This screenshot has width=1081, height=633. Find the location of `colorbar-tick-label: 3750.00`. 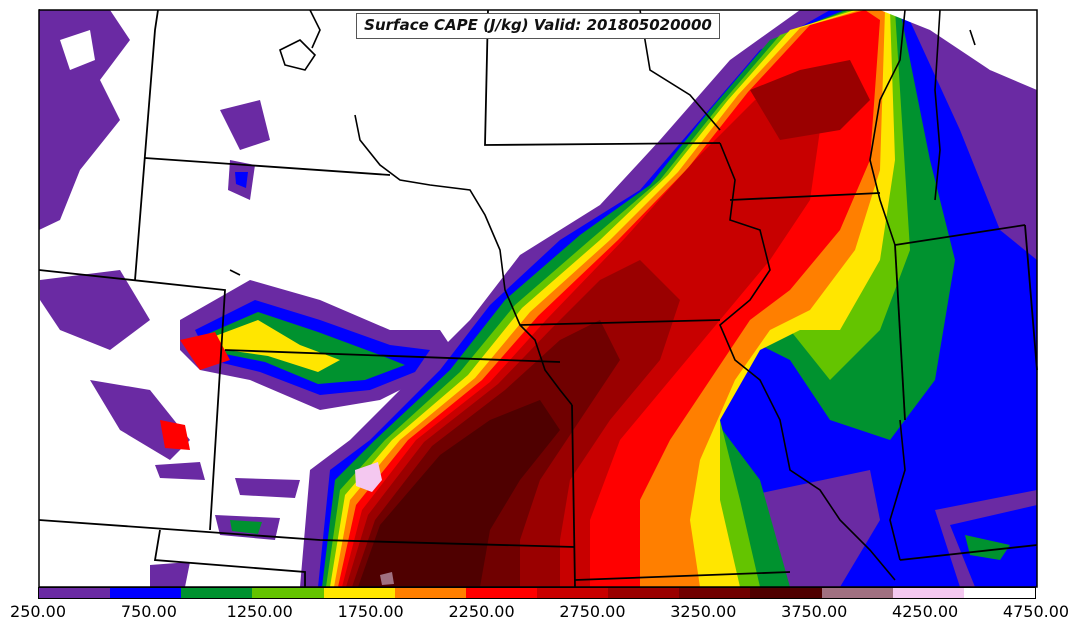

colorbar-tick-label: 3750.00 is located at coordinates (814, 611).